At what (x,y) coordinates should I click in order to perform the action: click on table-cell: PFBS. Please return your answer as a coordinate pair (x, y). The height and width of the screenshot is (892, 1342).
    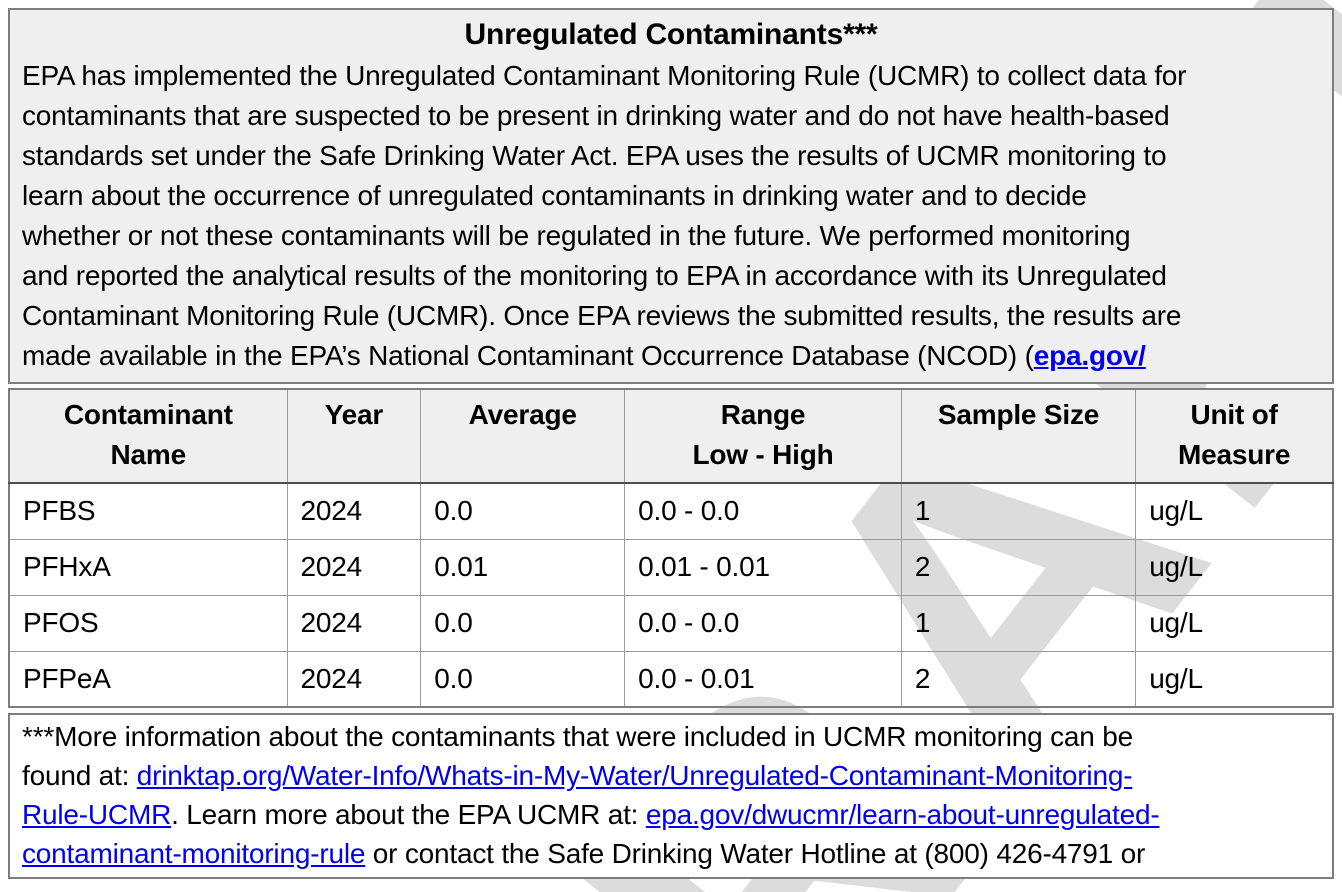
    Looking at the image, I should click on (148, 511).